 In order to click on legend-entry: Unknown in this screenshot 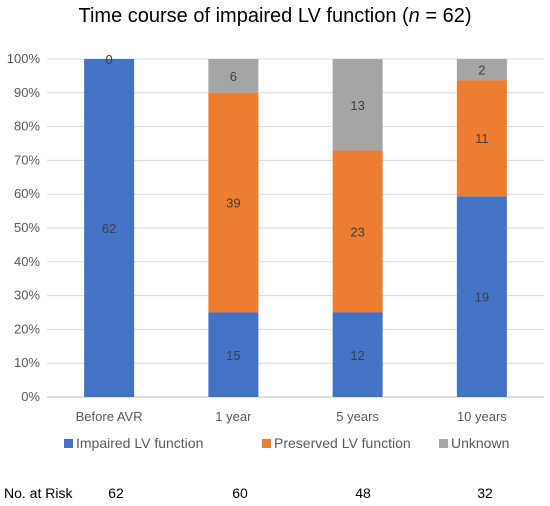, I will do `click(480, 443)`.